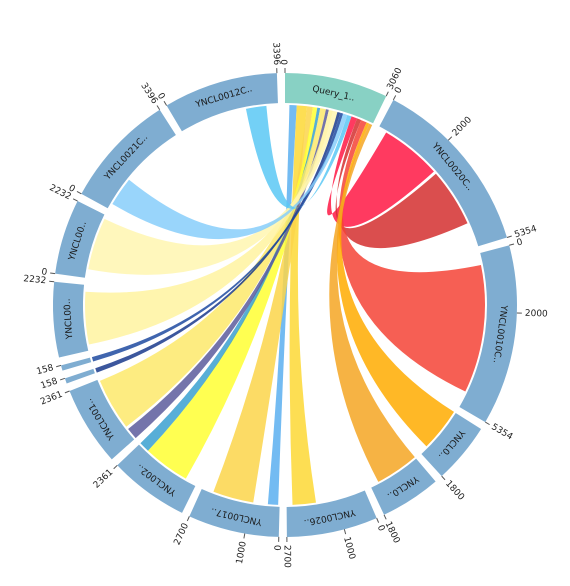 The image size is (570, 586). What do you see at coordinates (501, 432) in the screenshot?
I see `tick-label: 5354` at bounding box center [501, 432].